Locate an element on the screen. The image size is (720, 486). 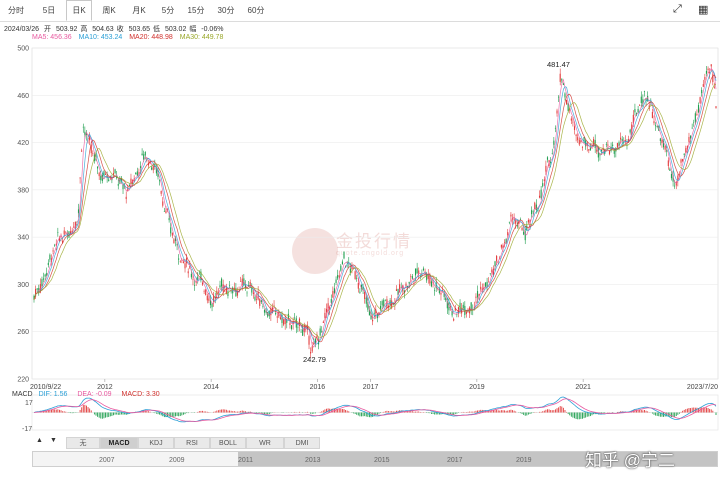
indicator-tab-boll: BOLL is located at coordinates (228, 443).